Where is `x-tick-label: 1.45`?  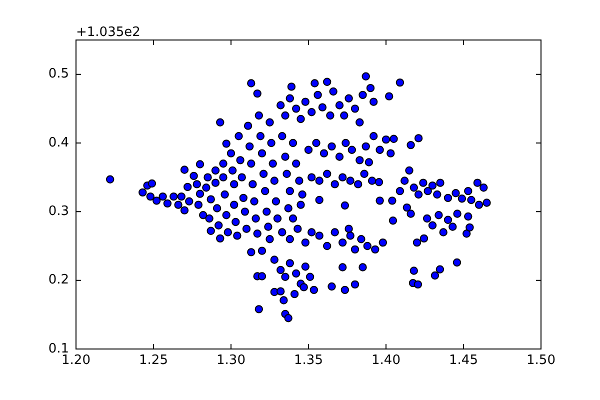
x-tick-label: 1.45 is located at coordinates (463, 360).